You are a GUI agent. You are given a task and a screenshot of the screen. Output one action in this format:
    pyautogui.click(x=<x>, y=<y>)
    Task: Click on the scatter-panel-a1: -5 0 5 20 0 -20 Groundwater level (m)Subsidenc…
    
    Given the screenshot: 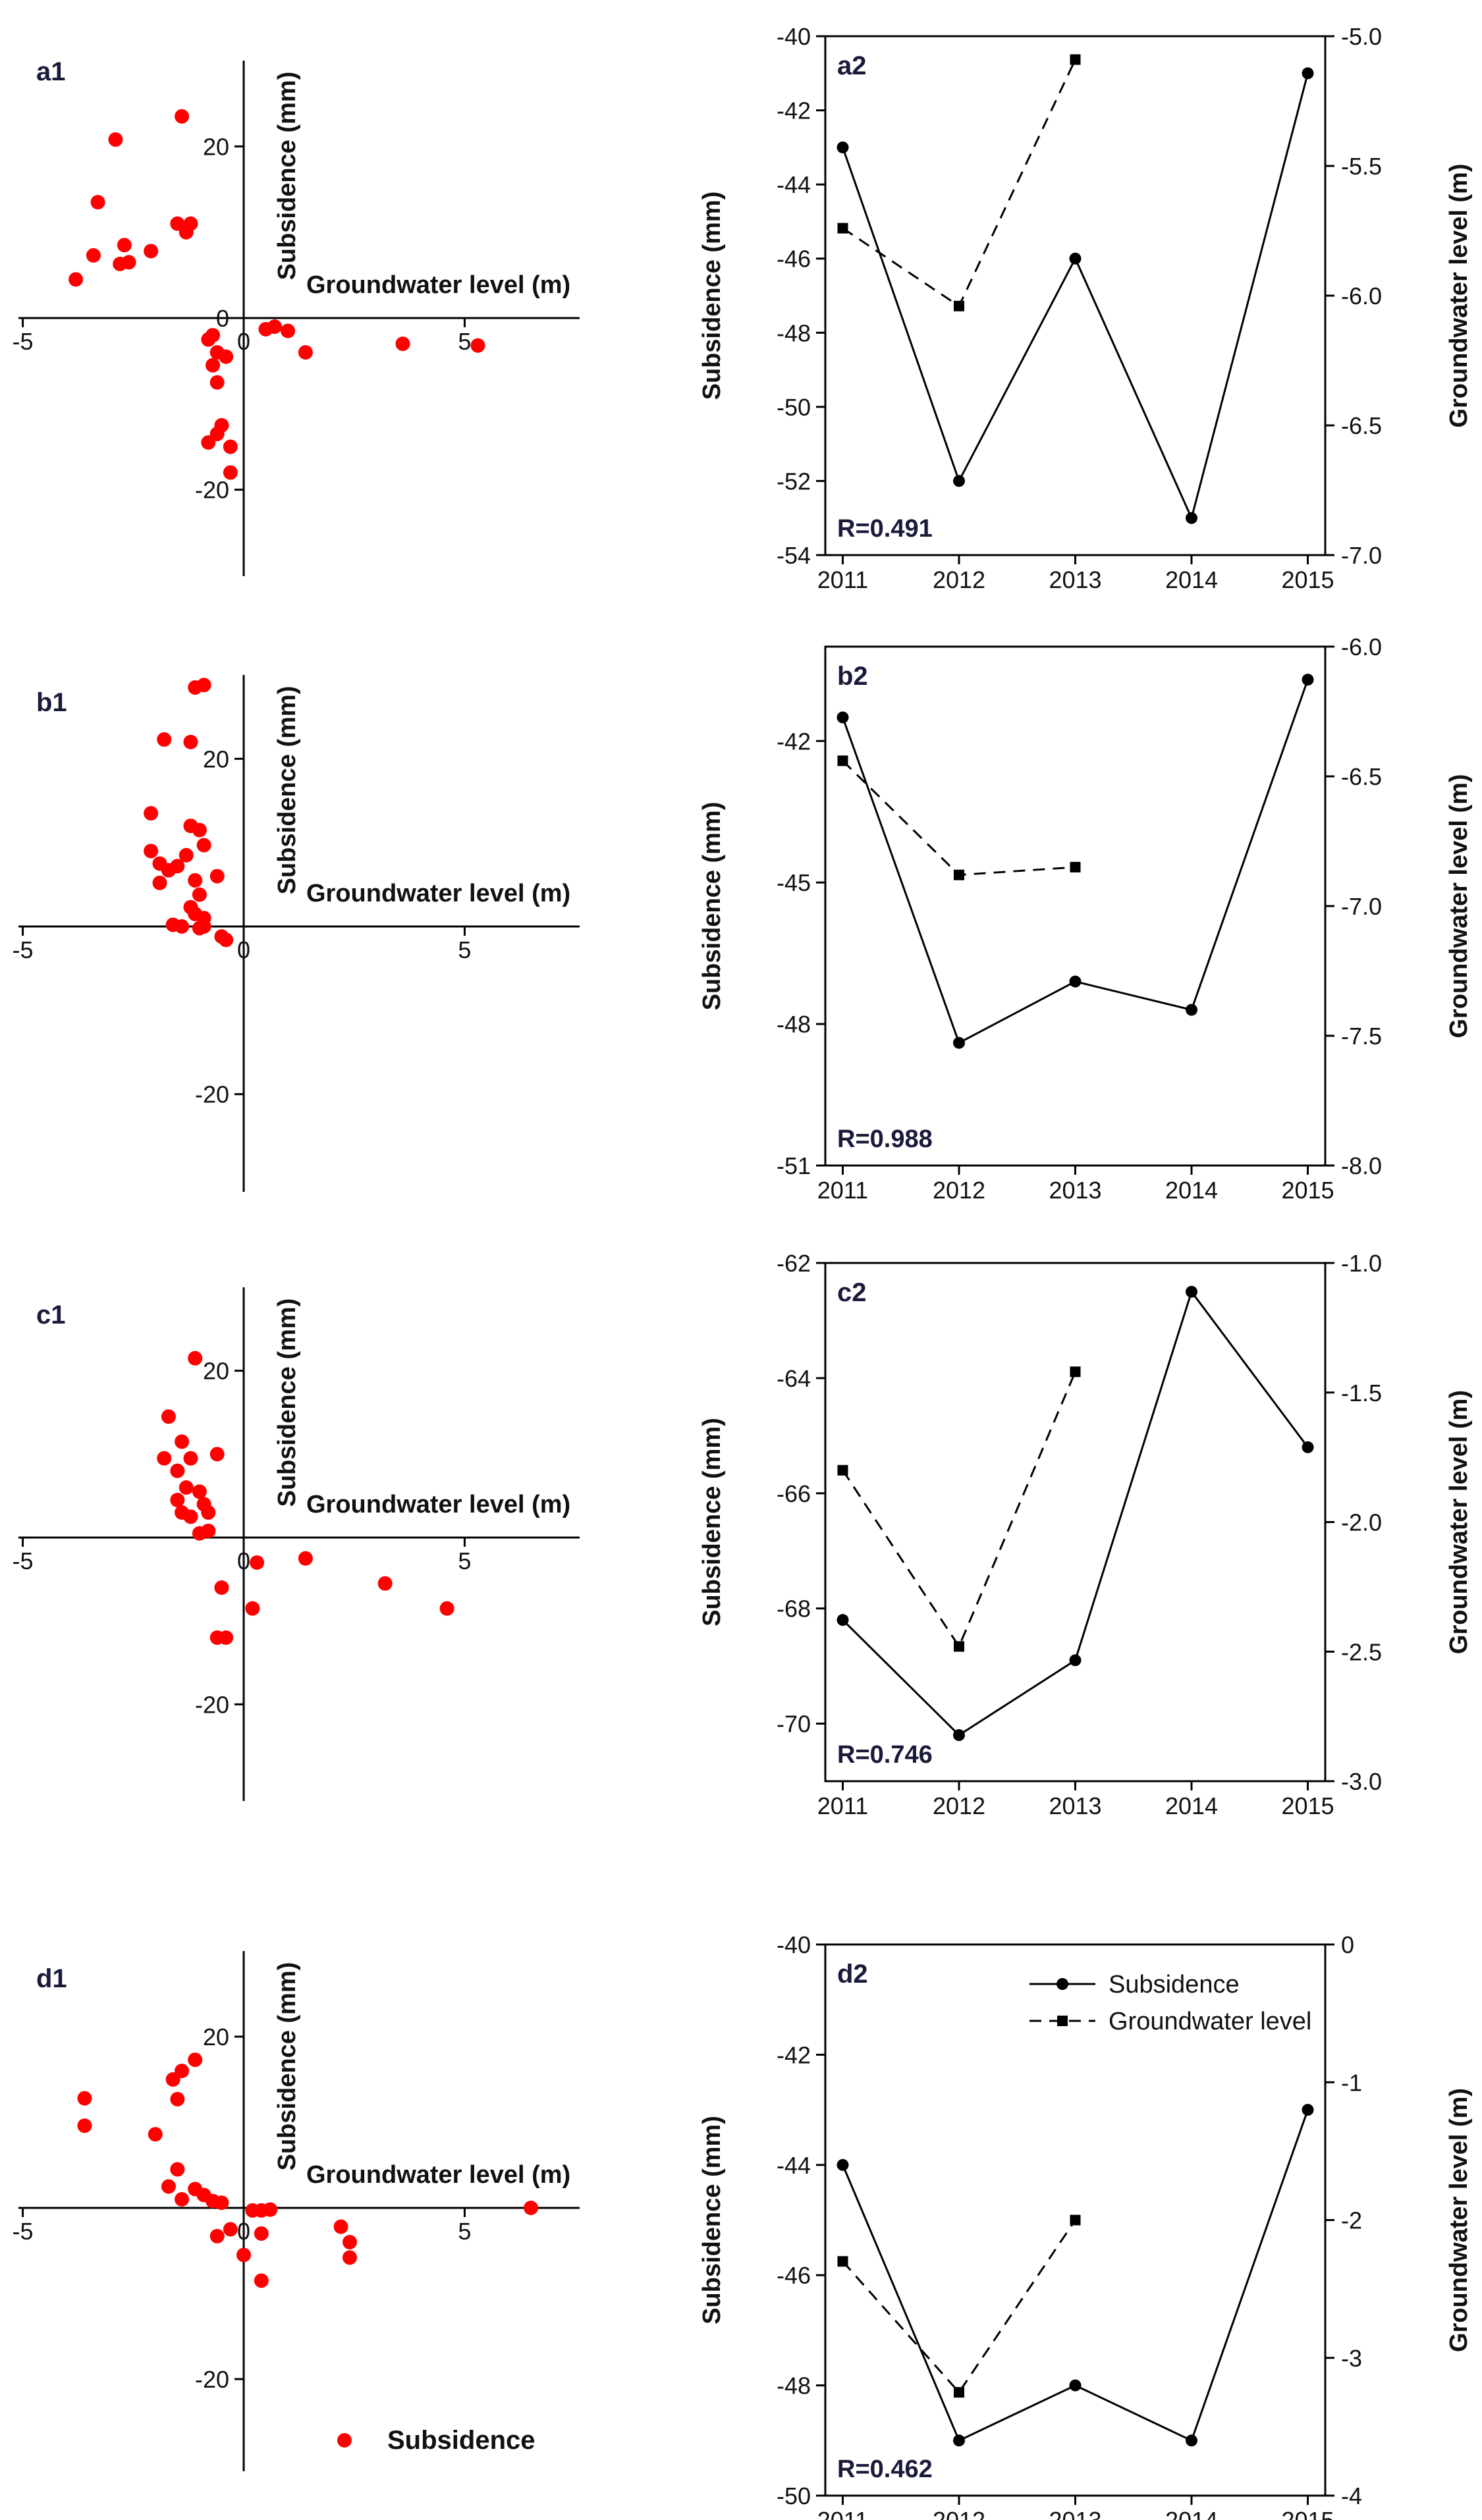 What is the action you would take?
    pyautogui.click(x=296, y=316)
    